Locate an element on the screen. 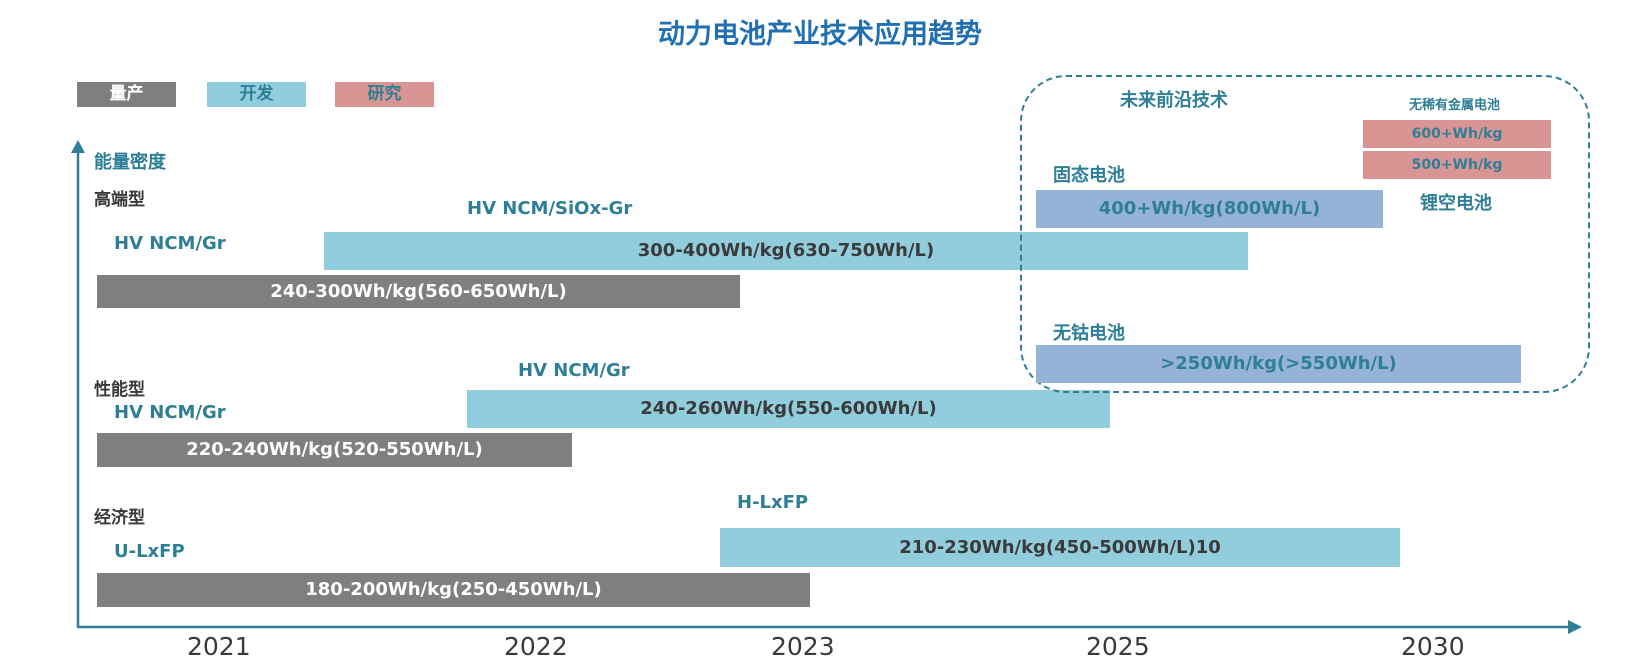 This screenshot has height=664, width=1640. legend-production-label: 量产 is located at coordinates (126, 94).